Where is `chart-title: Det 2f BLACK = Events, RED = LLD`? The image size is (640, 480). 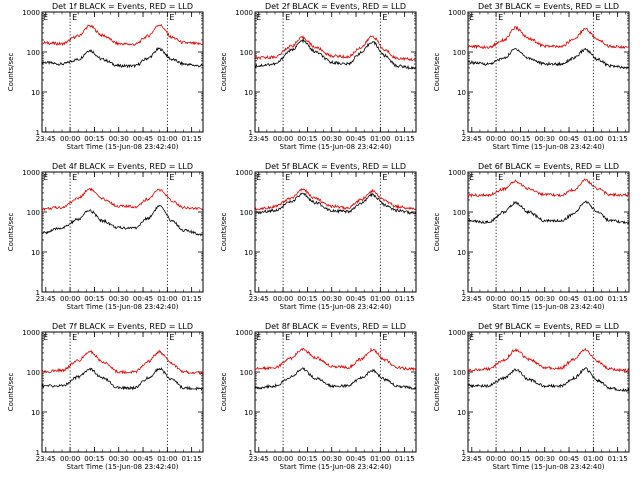
chart-title: Det 2f BLACK = Events, RED = LLD is located at coordinates (335, 6).